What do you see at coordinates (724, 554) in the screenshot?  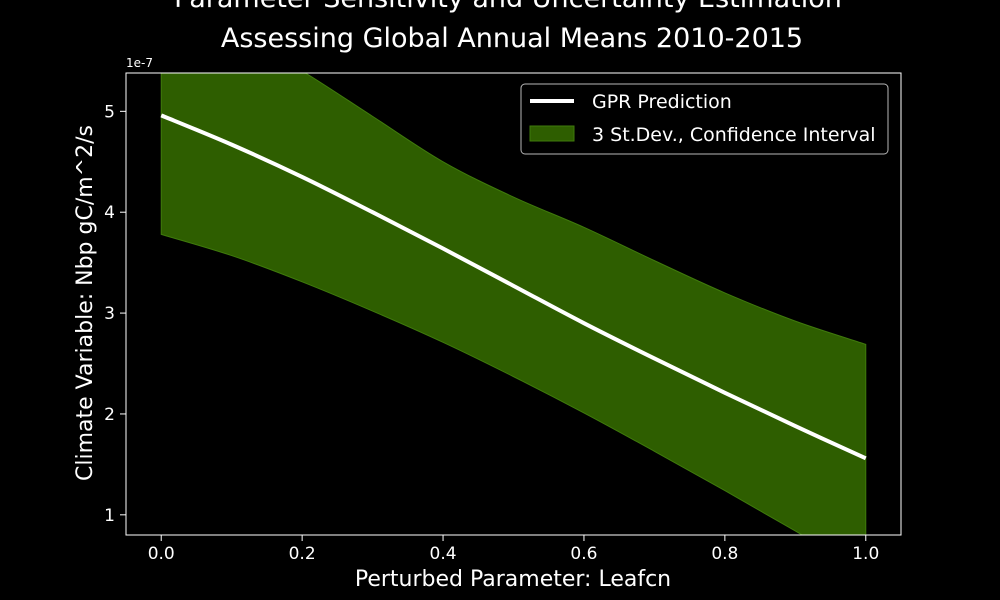 I see `x-tick-label: 0.8` at bounding box center [724, 554].